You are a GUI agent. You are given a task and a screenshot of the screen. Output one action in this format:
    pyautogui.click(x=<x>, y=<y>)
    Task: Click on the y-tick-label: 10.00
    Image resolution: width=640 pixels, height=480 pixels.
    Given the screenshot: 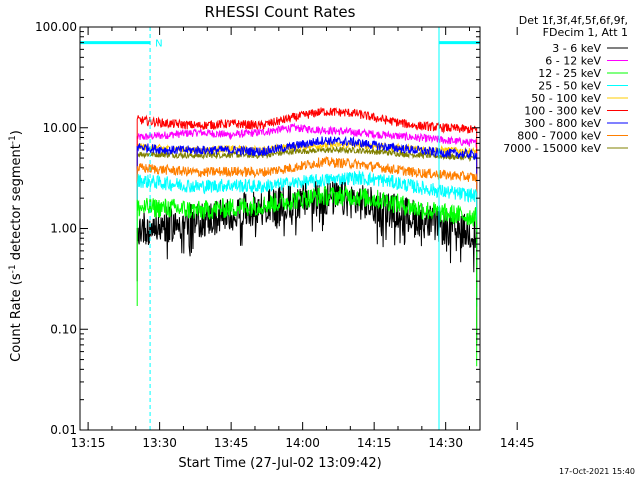 What is the action you would take?
    pyautogui.click(x=60, y=128)
    